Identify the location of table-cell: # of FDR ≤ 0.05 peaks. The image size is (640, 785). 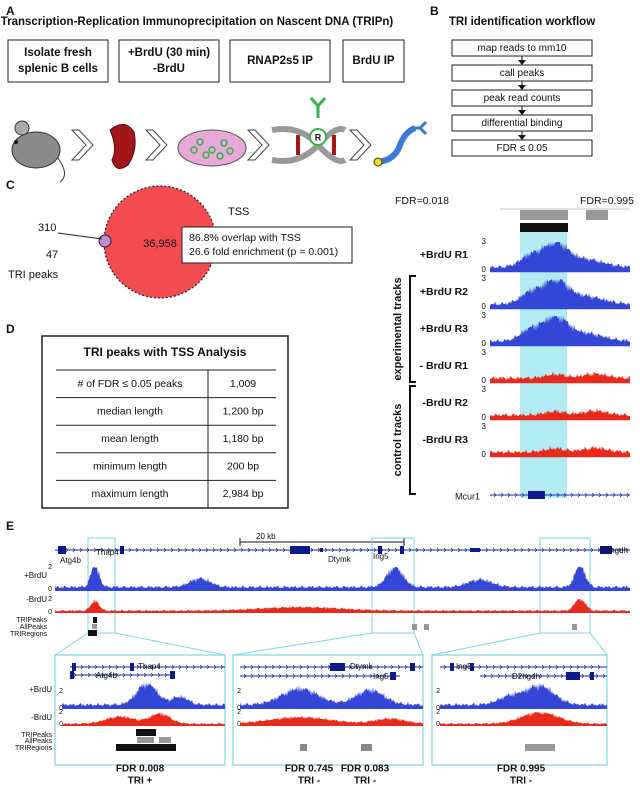
(130, 384).